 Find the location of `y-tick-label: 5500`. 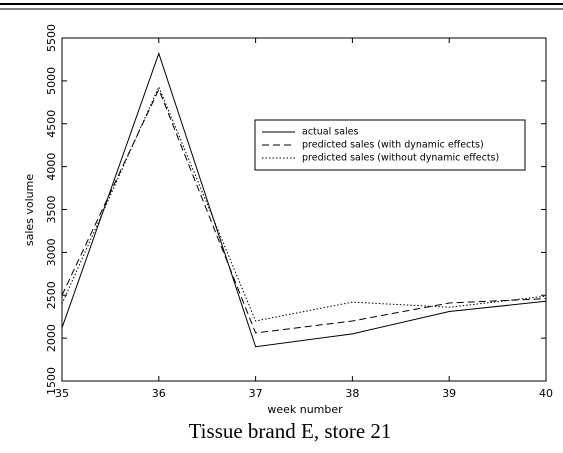

y-tick-label: 5500 is located at coordinates (51, 38).